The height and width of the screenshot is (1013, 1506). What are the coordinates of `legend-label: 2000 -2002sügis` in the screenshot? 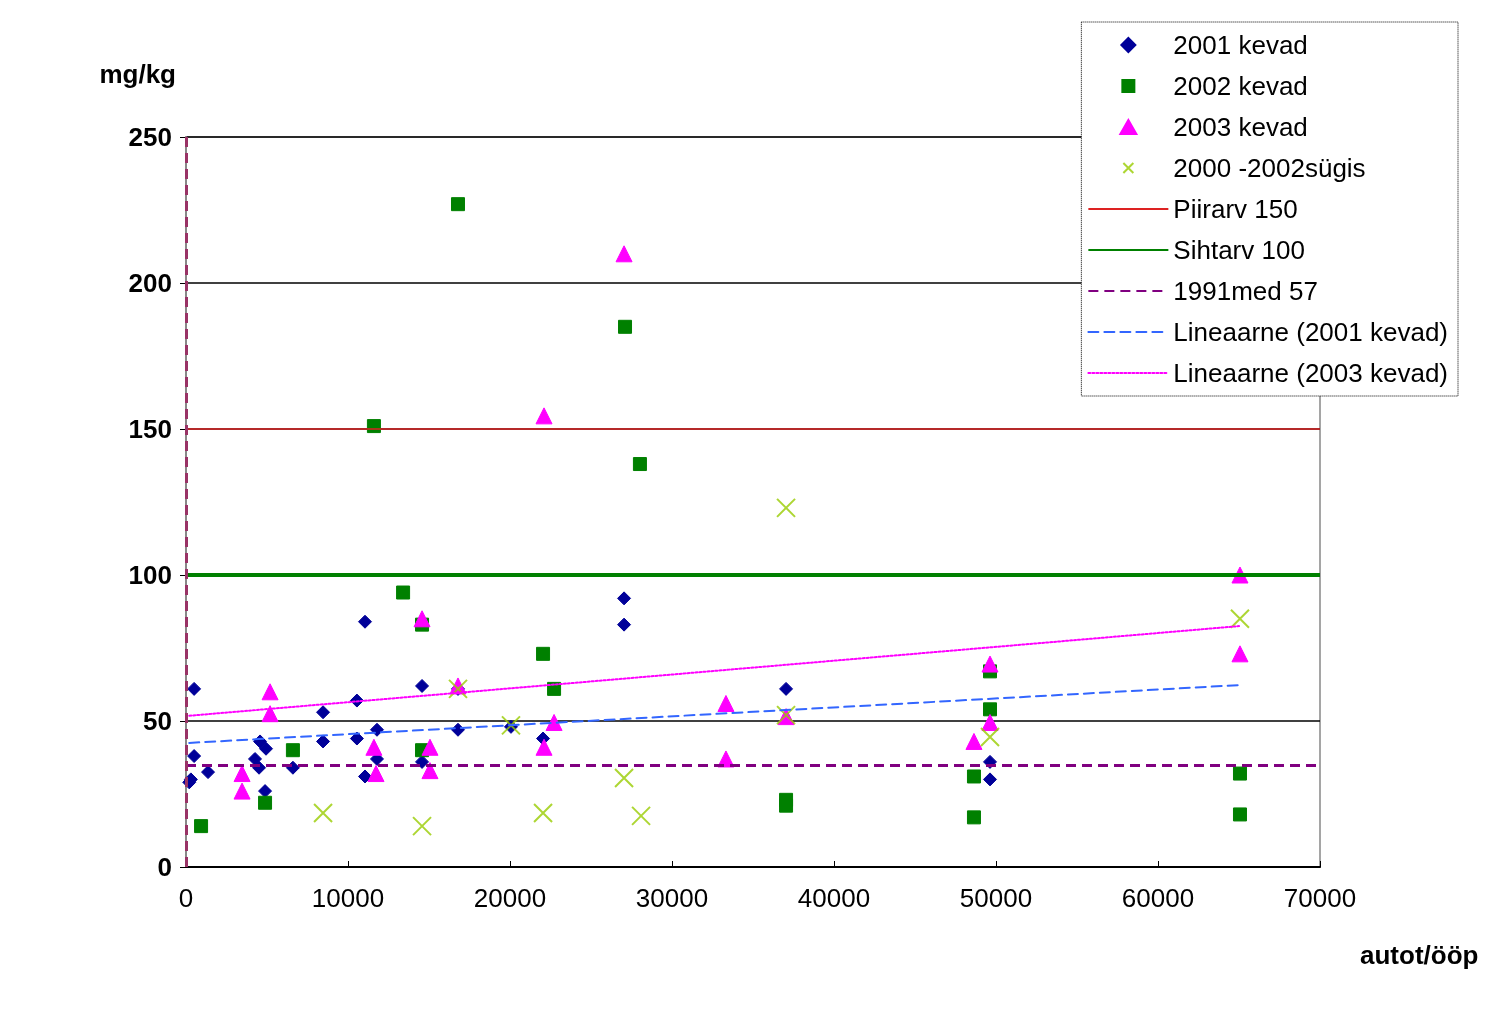 It's located at (1269, 168).